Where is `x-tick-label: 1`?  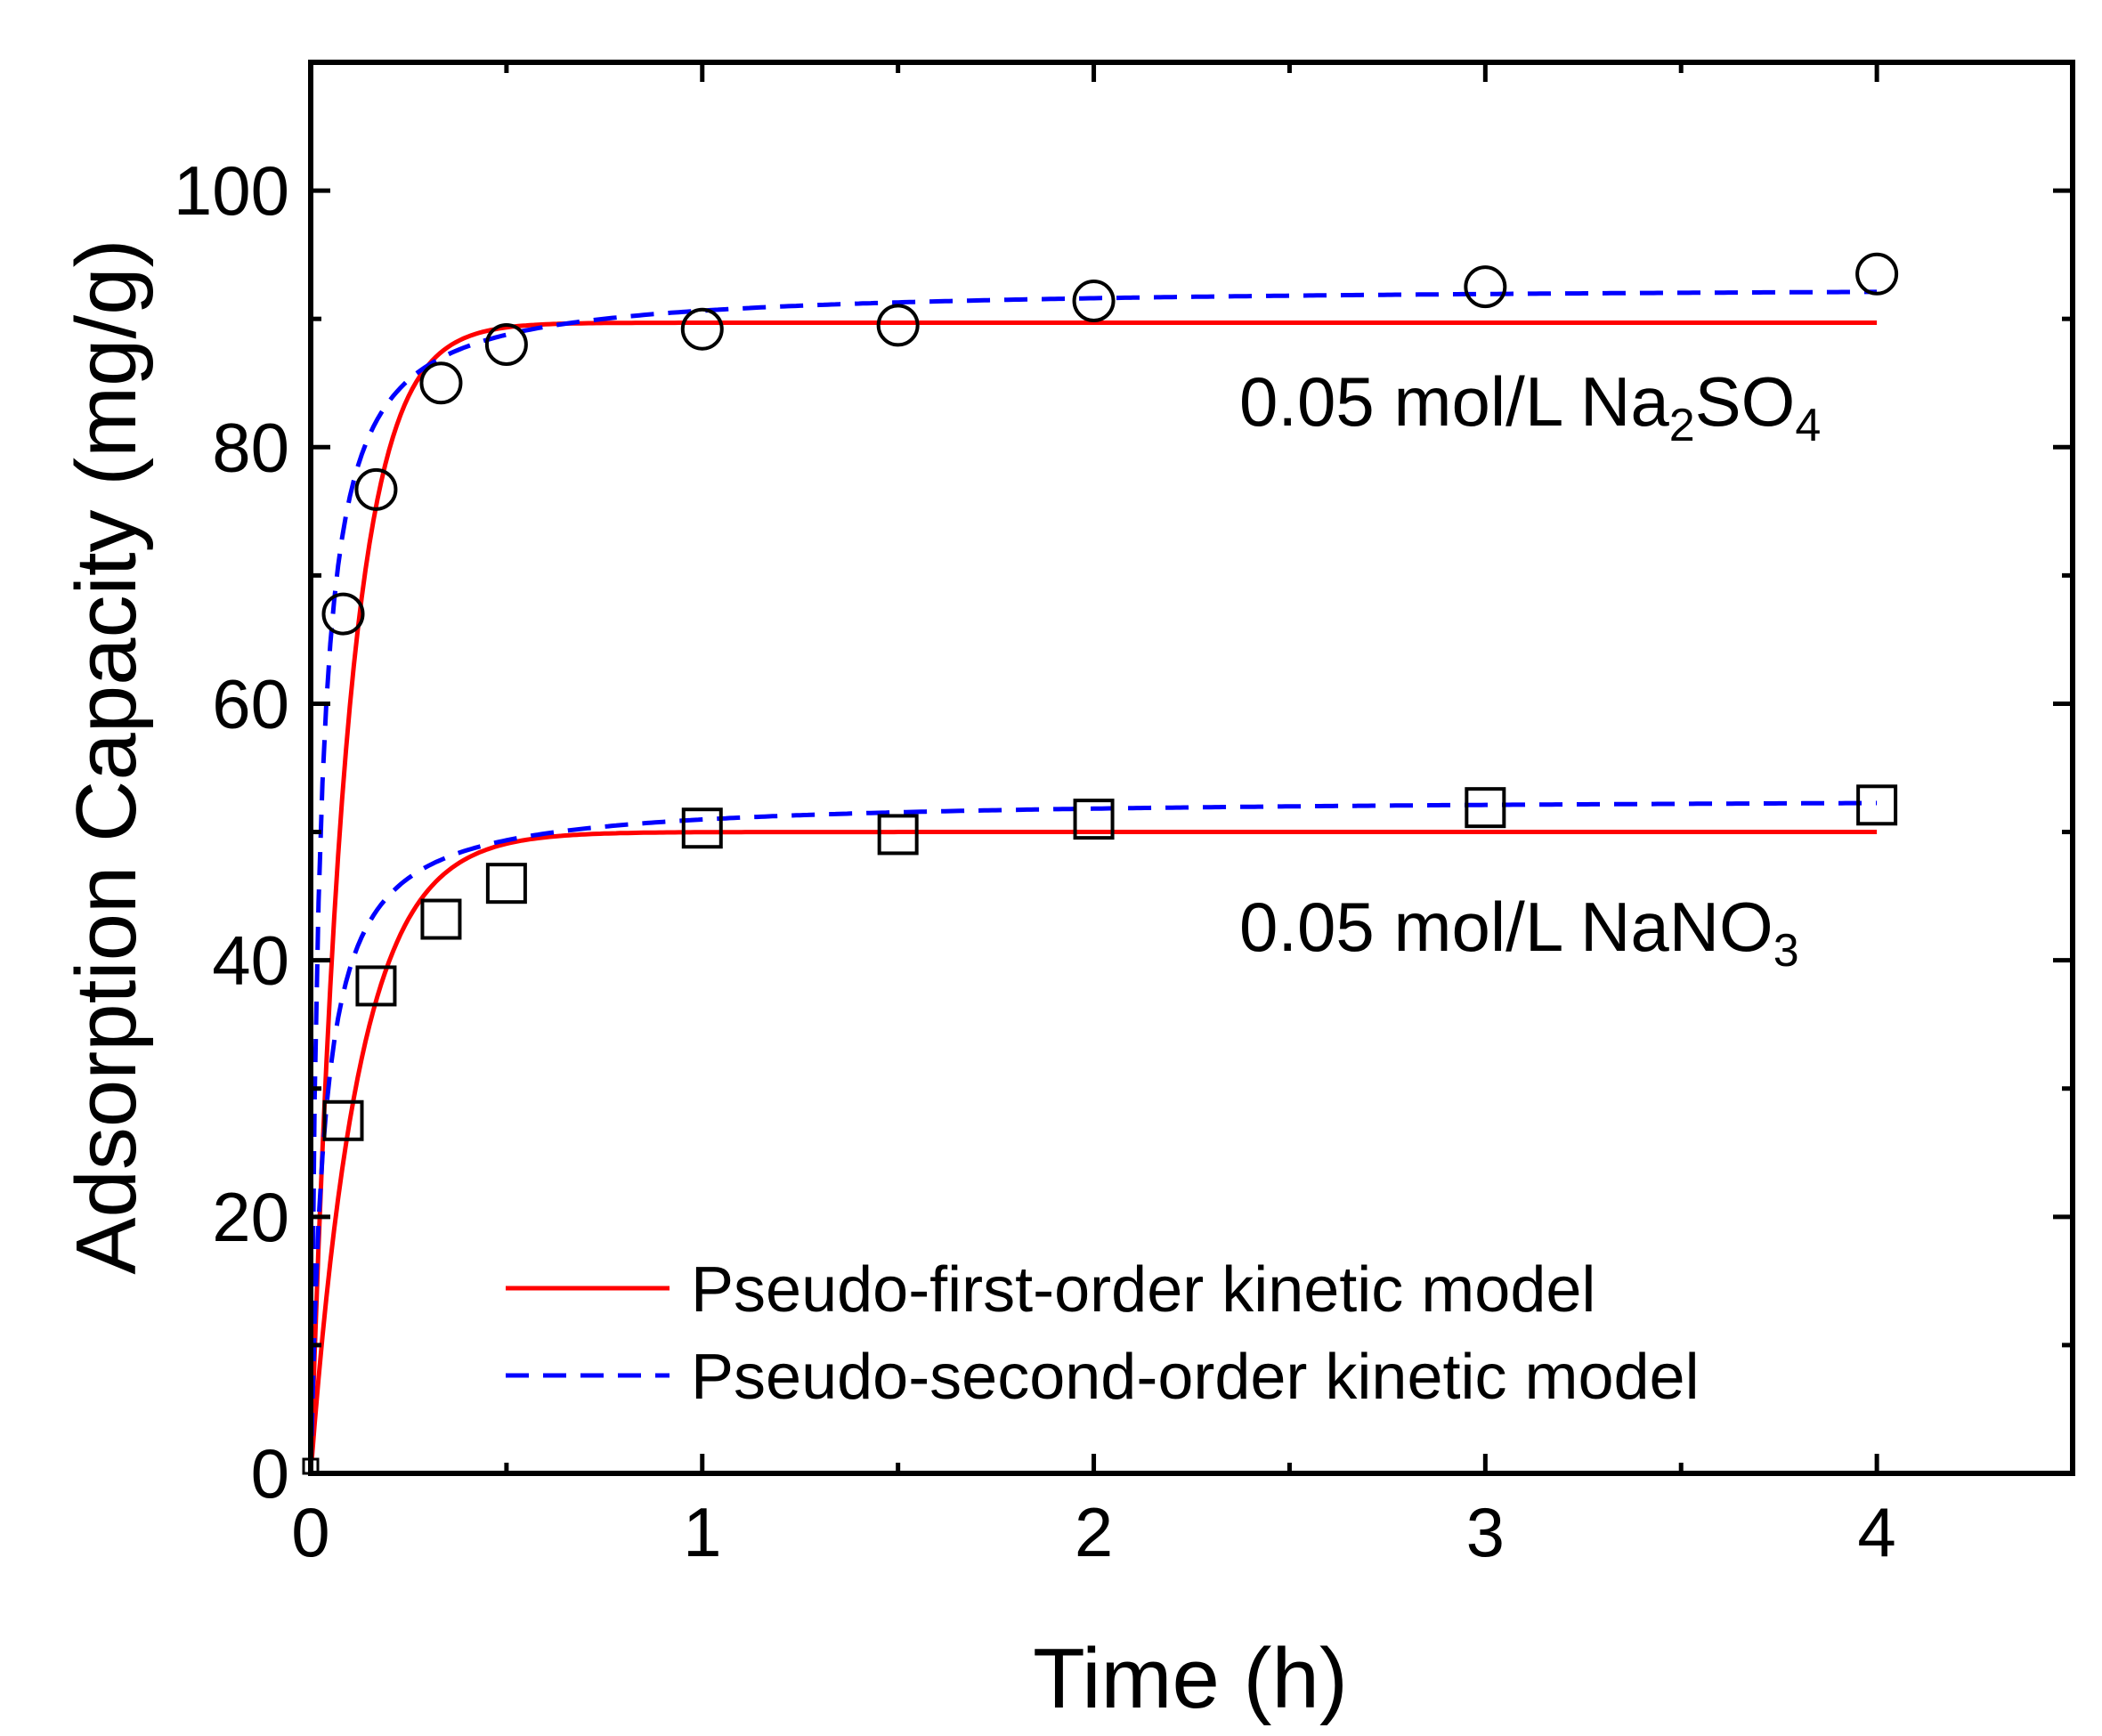 x-tick-label: 1 is located at coordinates (702, 1532).